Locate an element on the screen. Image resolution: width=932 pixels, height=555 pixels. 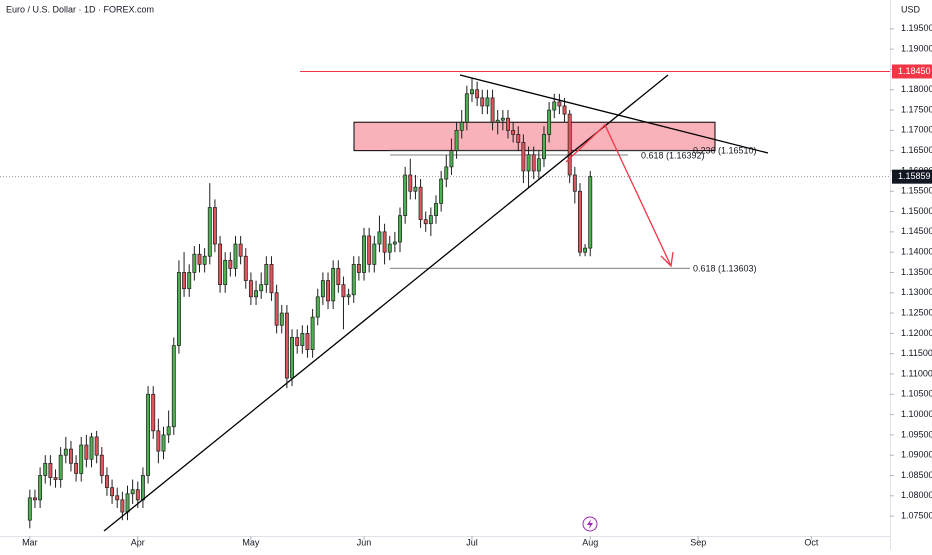
y-tick-label: 1.10000 is located at coordinates (916, 414).